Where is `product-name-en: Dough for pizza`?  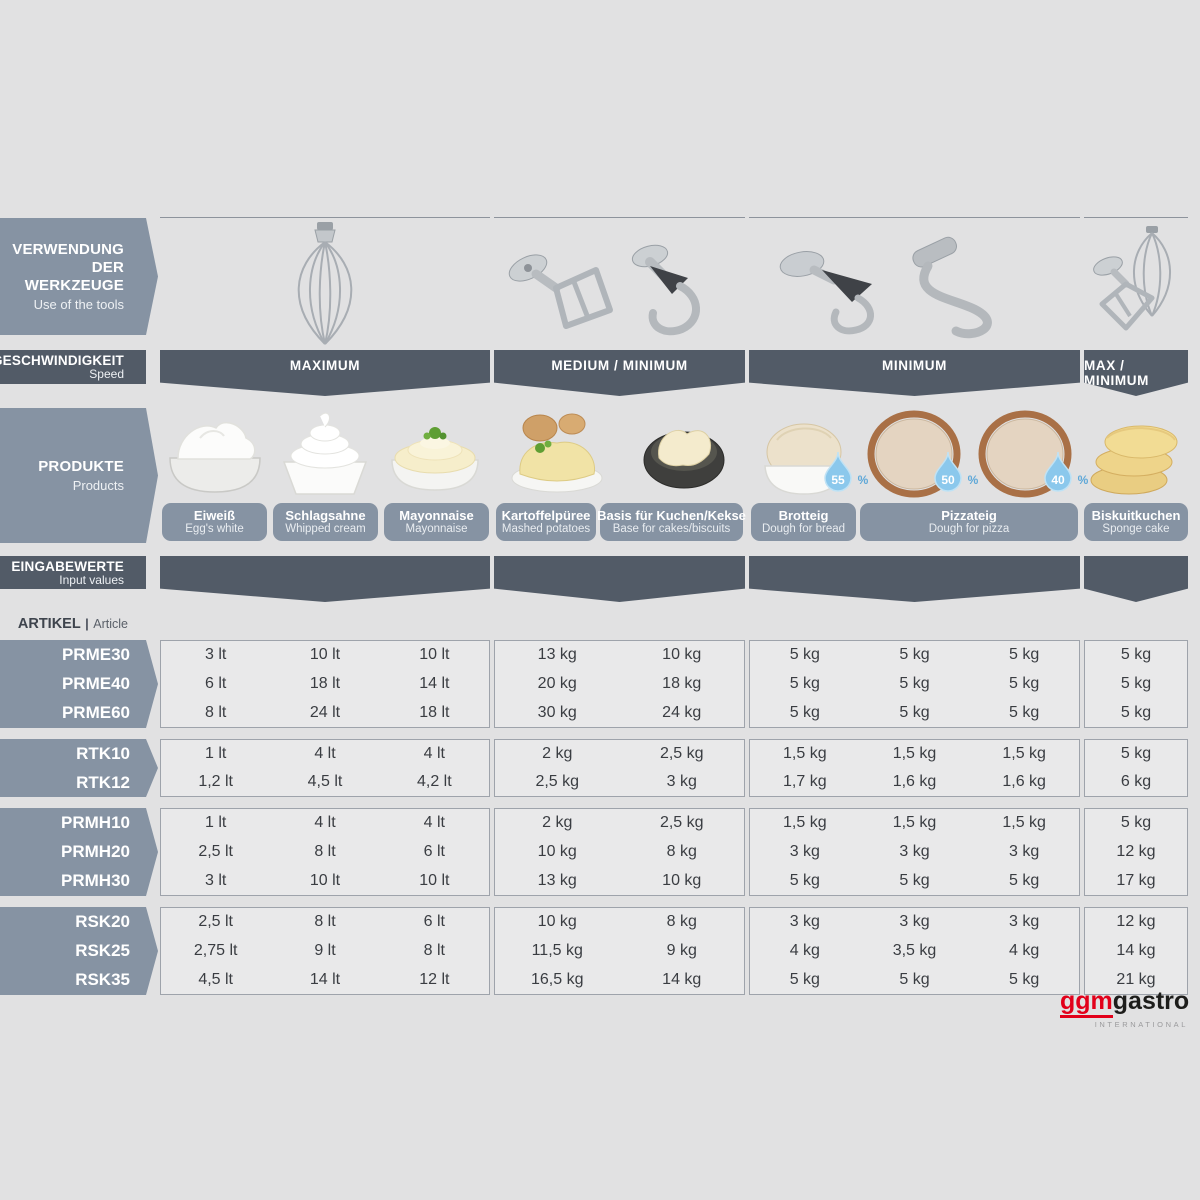
product-name-en: Dough for pizza is located at coordinates (969, 529).